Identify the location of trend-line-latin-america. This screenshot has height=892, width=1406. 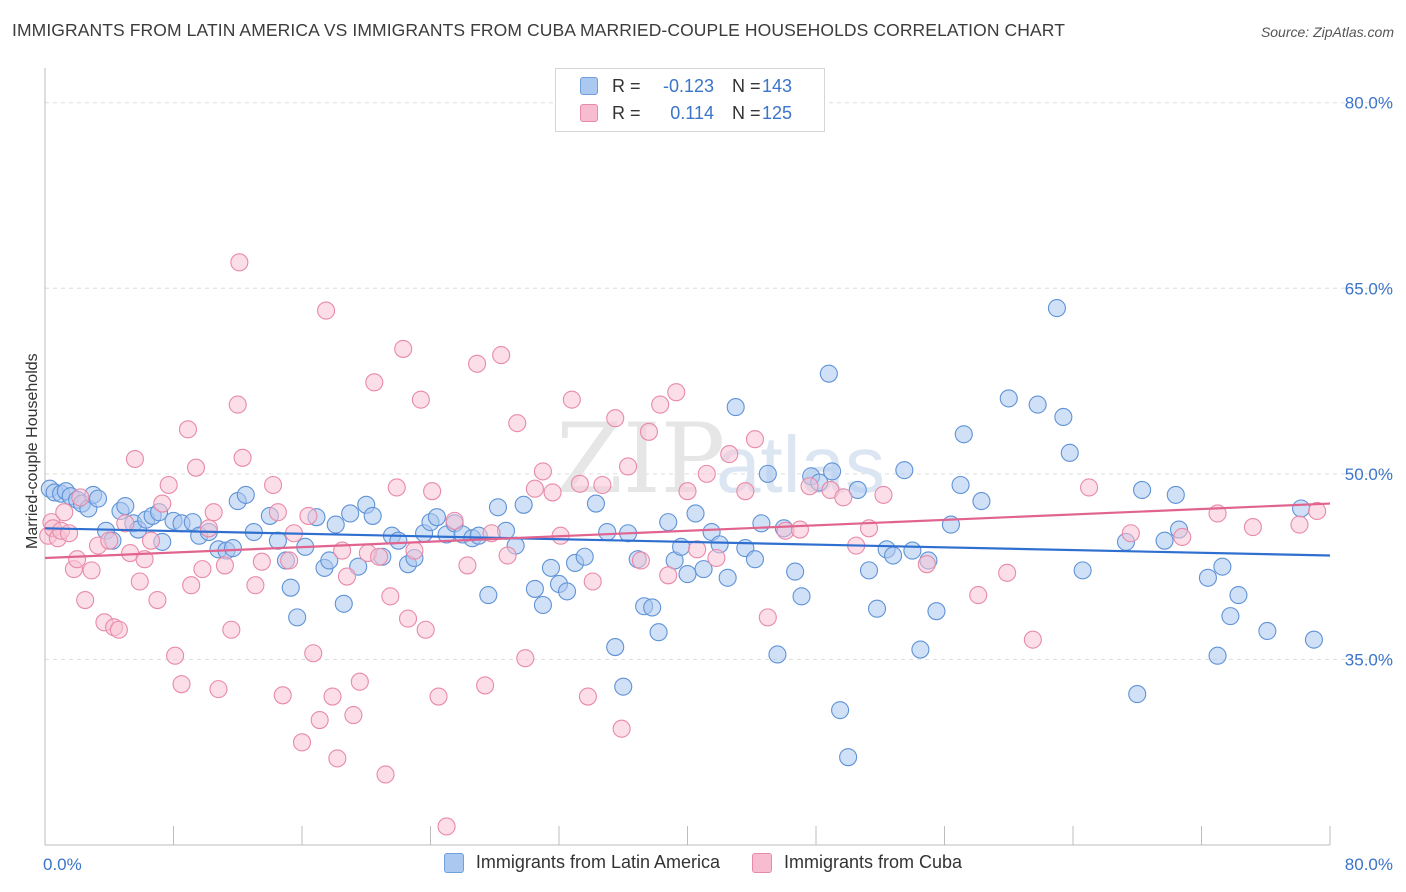
(687, 542).